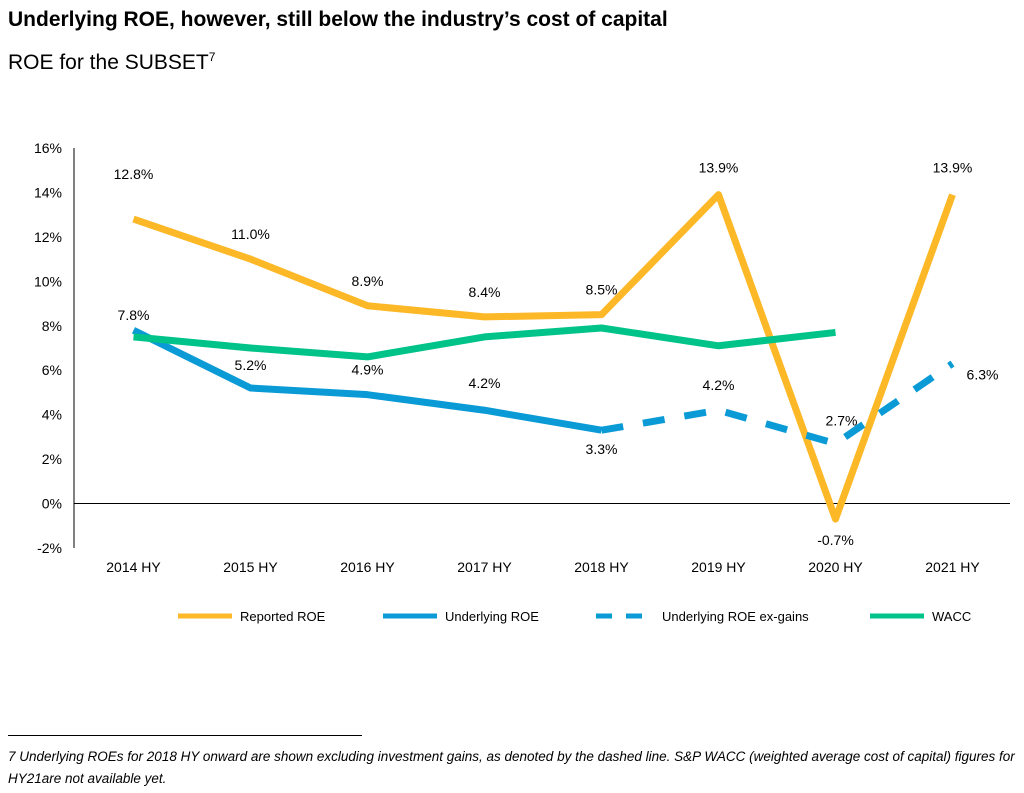 The image size is (1024, 793). What do you see at coordinates (49, 548) in the screenshot?
I see `y-tick-label: -2%` at bounding box center [49, 548].